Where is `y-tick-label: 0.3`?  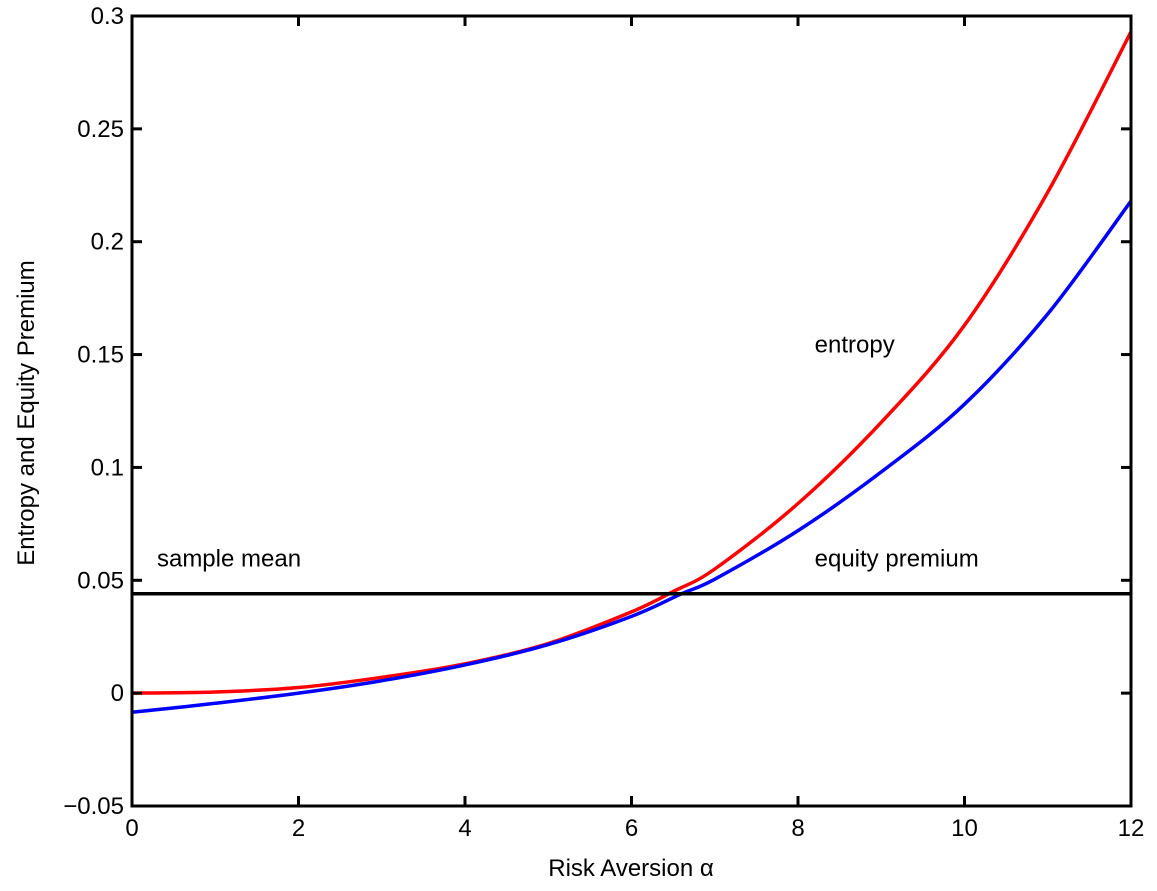 y-tick-label: 0.3 is located at coordinates (107, 16).